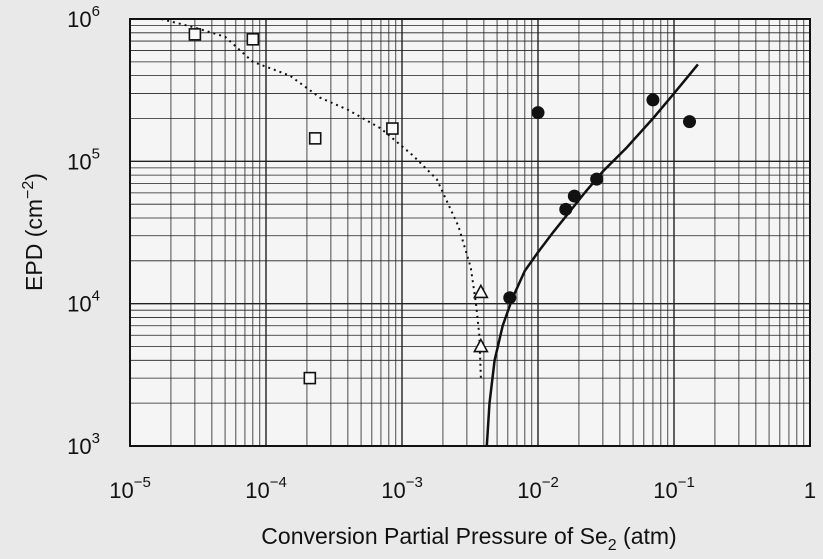 This screenshot has height=559, width=823. What do you see at coordinates (142, 482) in the screenshot?
I see `x-tick-label-exponent: −5` at bounding box center [142, 482].